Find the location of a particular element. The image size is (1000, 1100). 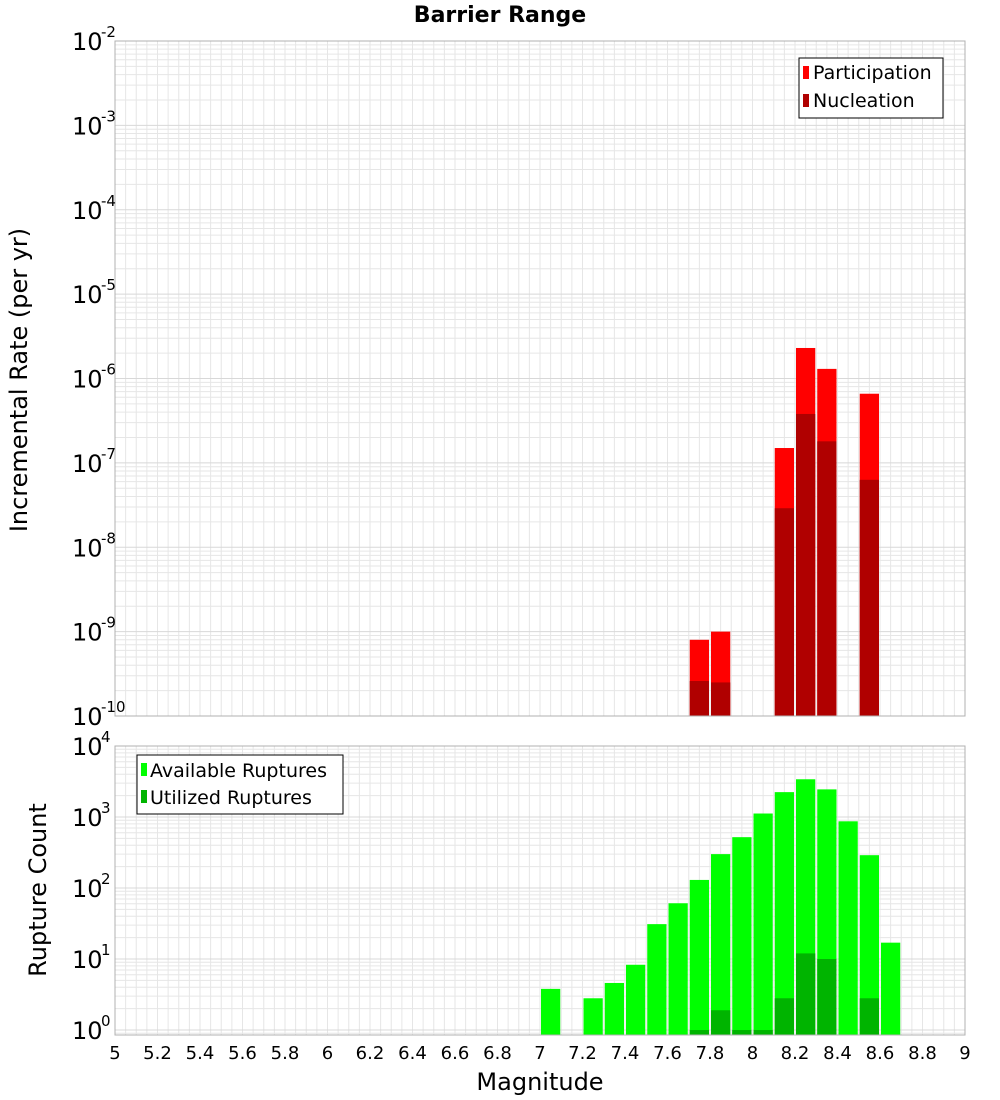

x-axis-label: Magnitude is located at coordinates (539, 1082).